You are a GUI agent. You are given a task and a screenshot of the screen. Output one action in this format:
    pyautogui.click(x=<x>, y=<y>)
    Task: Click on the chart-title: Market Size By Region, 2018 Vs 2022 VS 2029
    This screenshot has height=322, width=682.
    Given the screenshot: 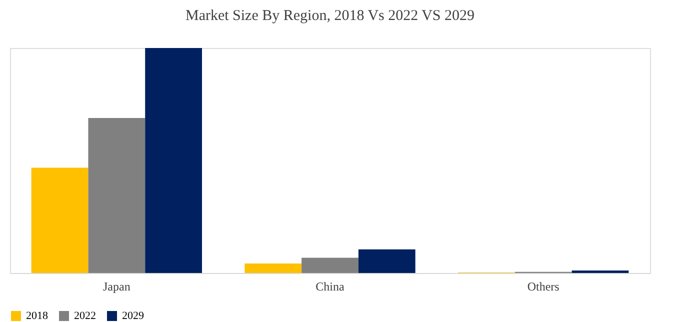 What is the action you would take?
    pyautogui.click(x=330, y=16)
    